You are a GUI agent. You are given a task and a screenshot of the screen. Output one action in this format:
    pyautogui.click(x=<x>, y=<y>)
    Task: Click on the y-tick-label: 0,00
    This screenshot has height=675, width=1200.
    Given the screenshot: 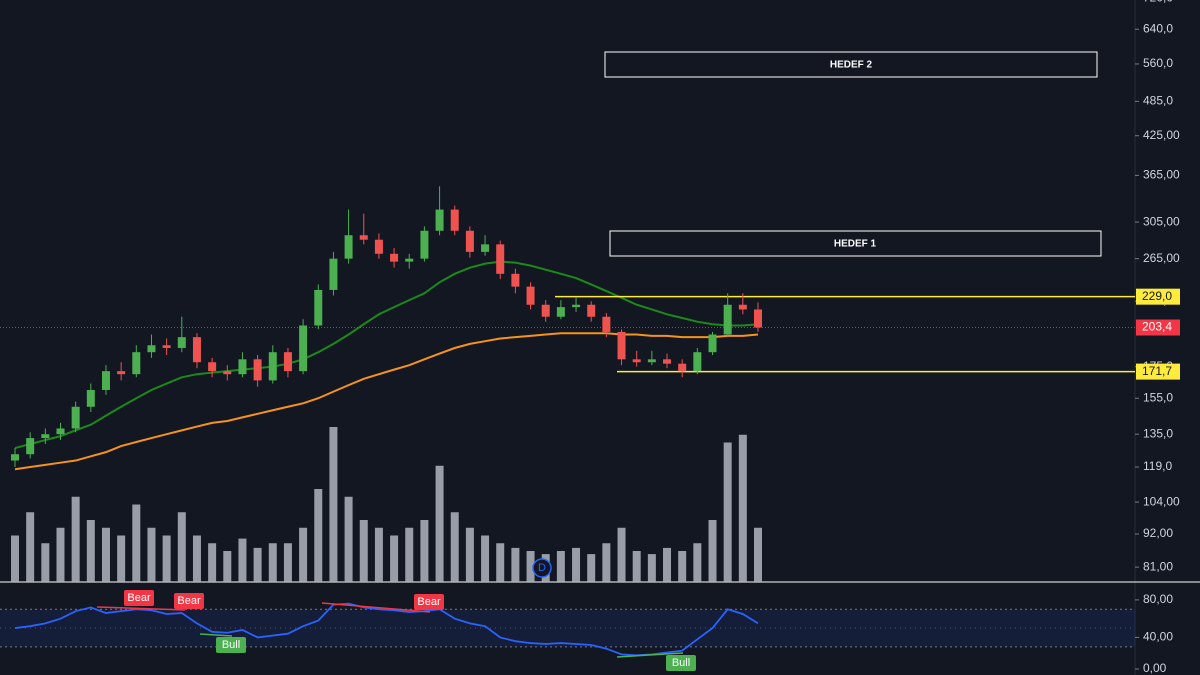 What is the action you would take?
    pyautogui.click(x=1155, y=668)
    